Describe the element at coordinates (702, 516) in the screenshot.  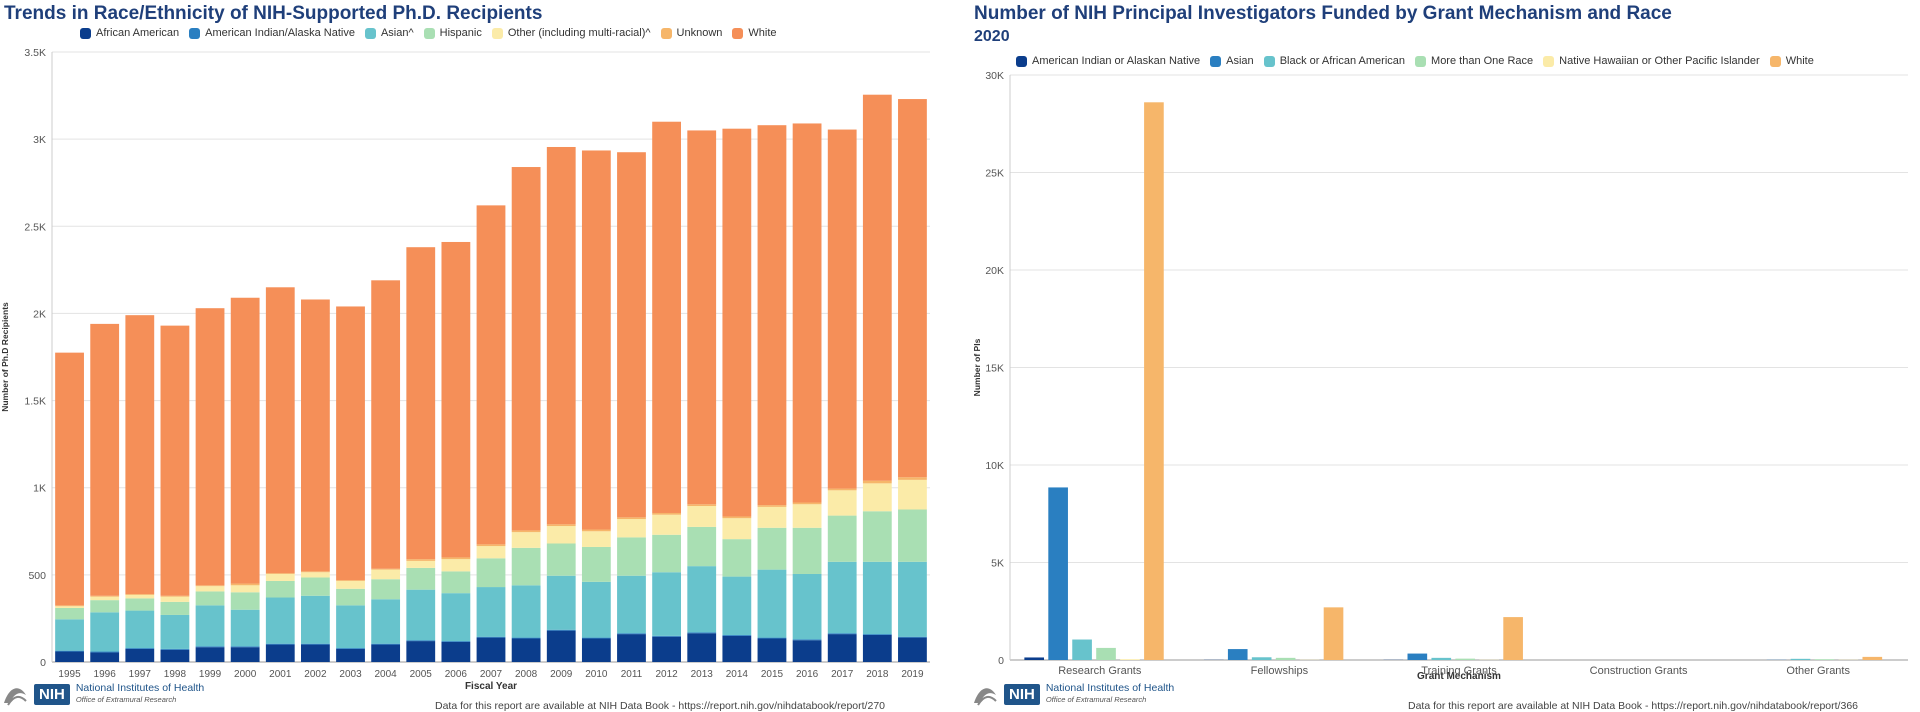
I see `bar-other-including-multi-racial-2013` at that location.